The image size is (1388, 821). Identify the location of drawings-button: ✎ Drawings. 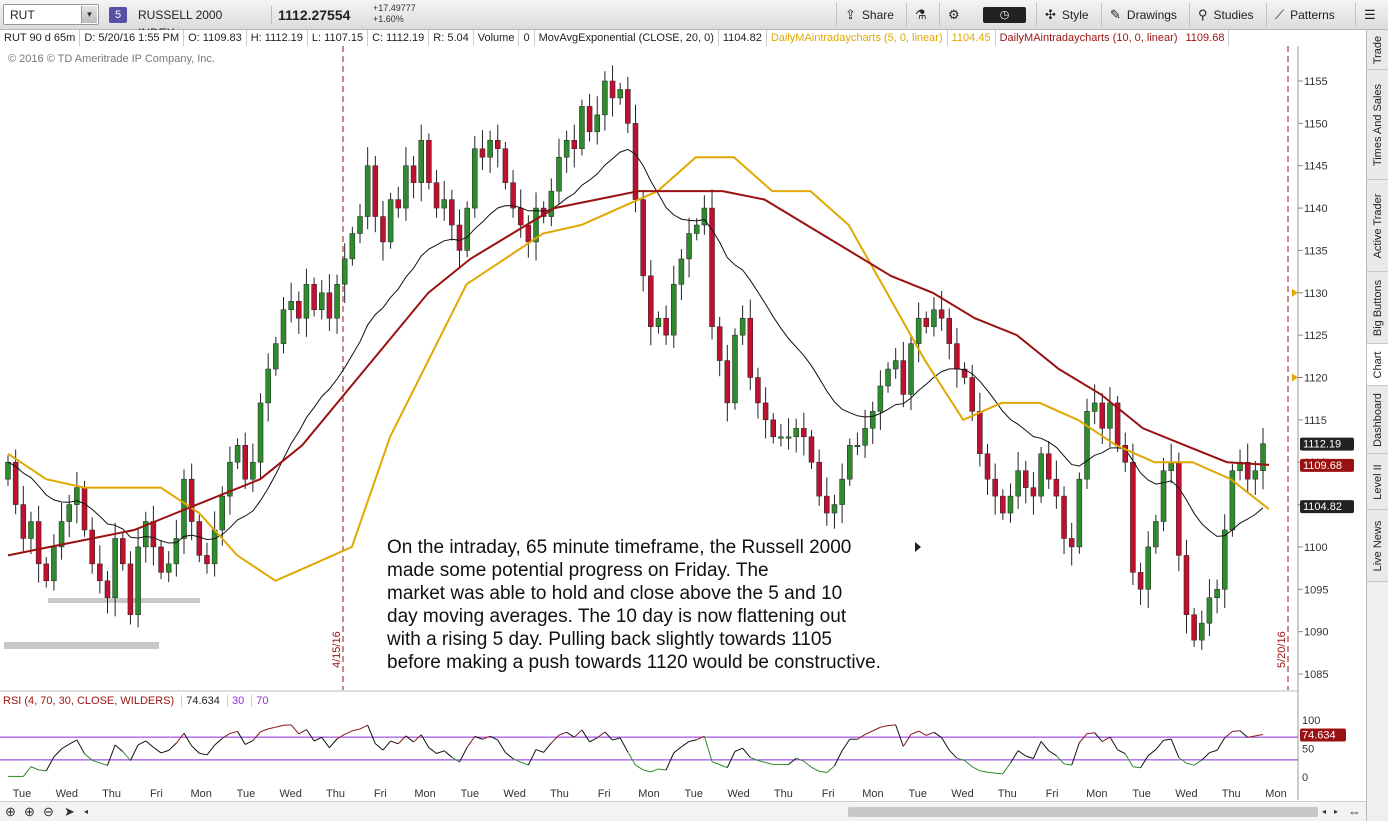
(1143, 15).